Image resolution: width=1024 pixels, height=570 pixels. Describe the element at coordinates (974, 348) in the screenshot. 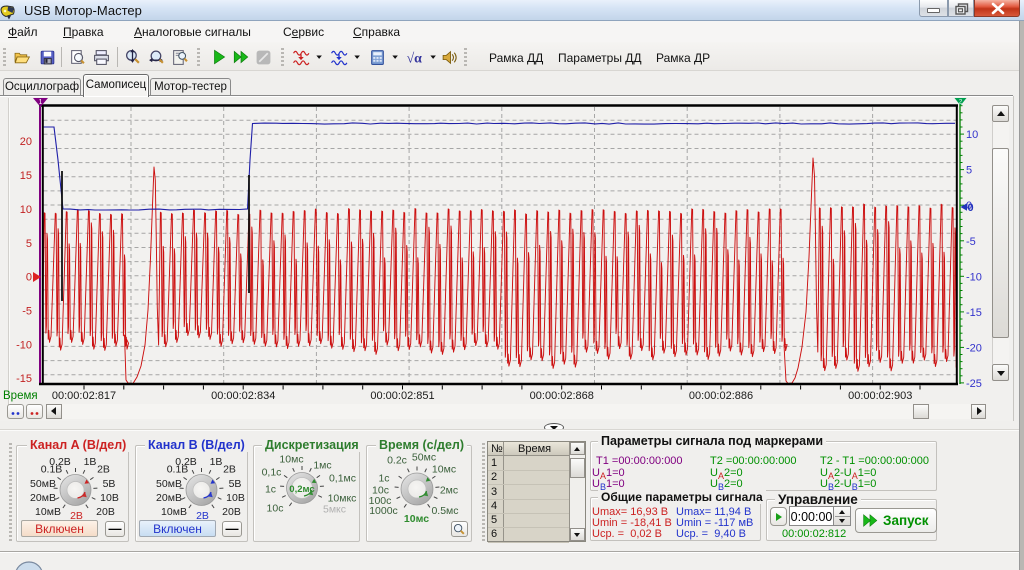

I see `svg-text: -20` at that location.